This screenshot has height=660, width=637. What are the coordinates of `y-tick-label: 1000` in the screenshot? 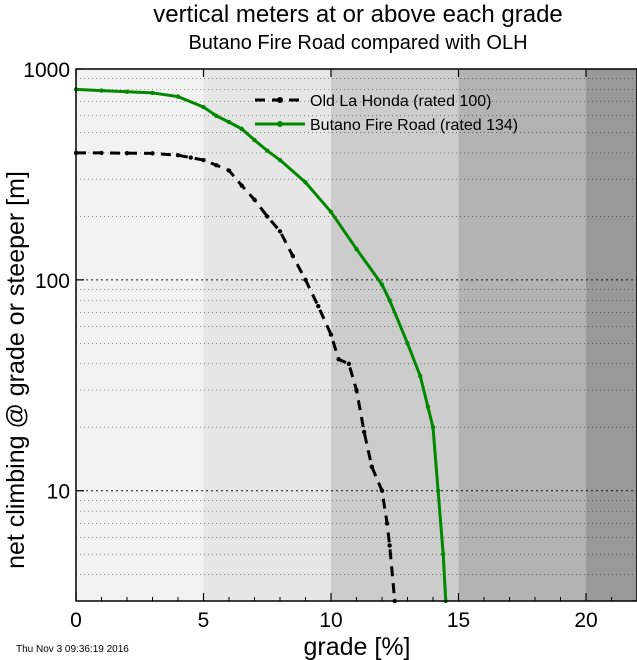 It's located at (46, 70).